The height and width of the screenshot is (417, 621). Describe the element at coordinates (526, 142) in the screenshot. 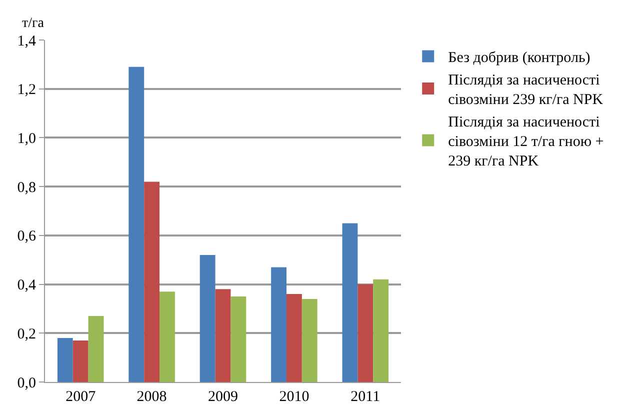

I see `legend-label: Післядія за насиченості сівозміни 12 т/га гною + 239 кг/га NPK` at that location.